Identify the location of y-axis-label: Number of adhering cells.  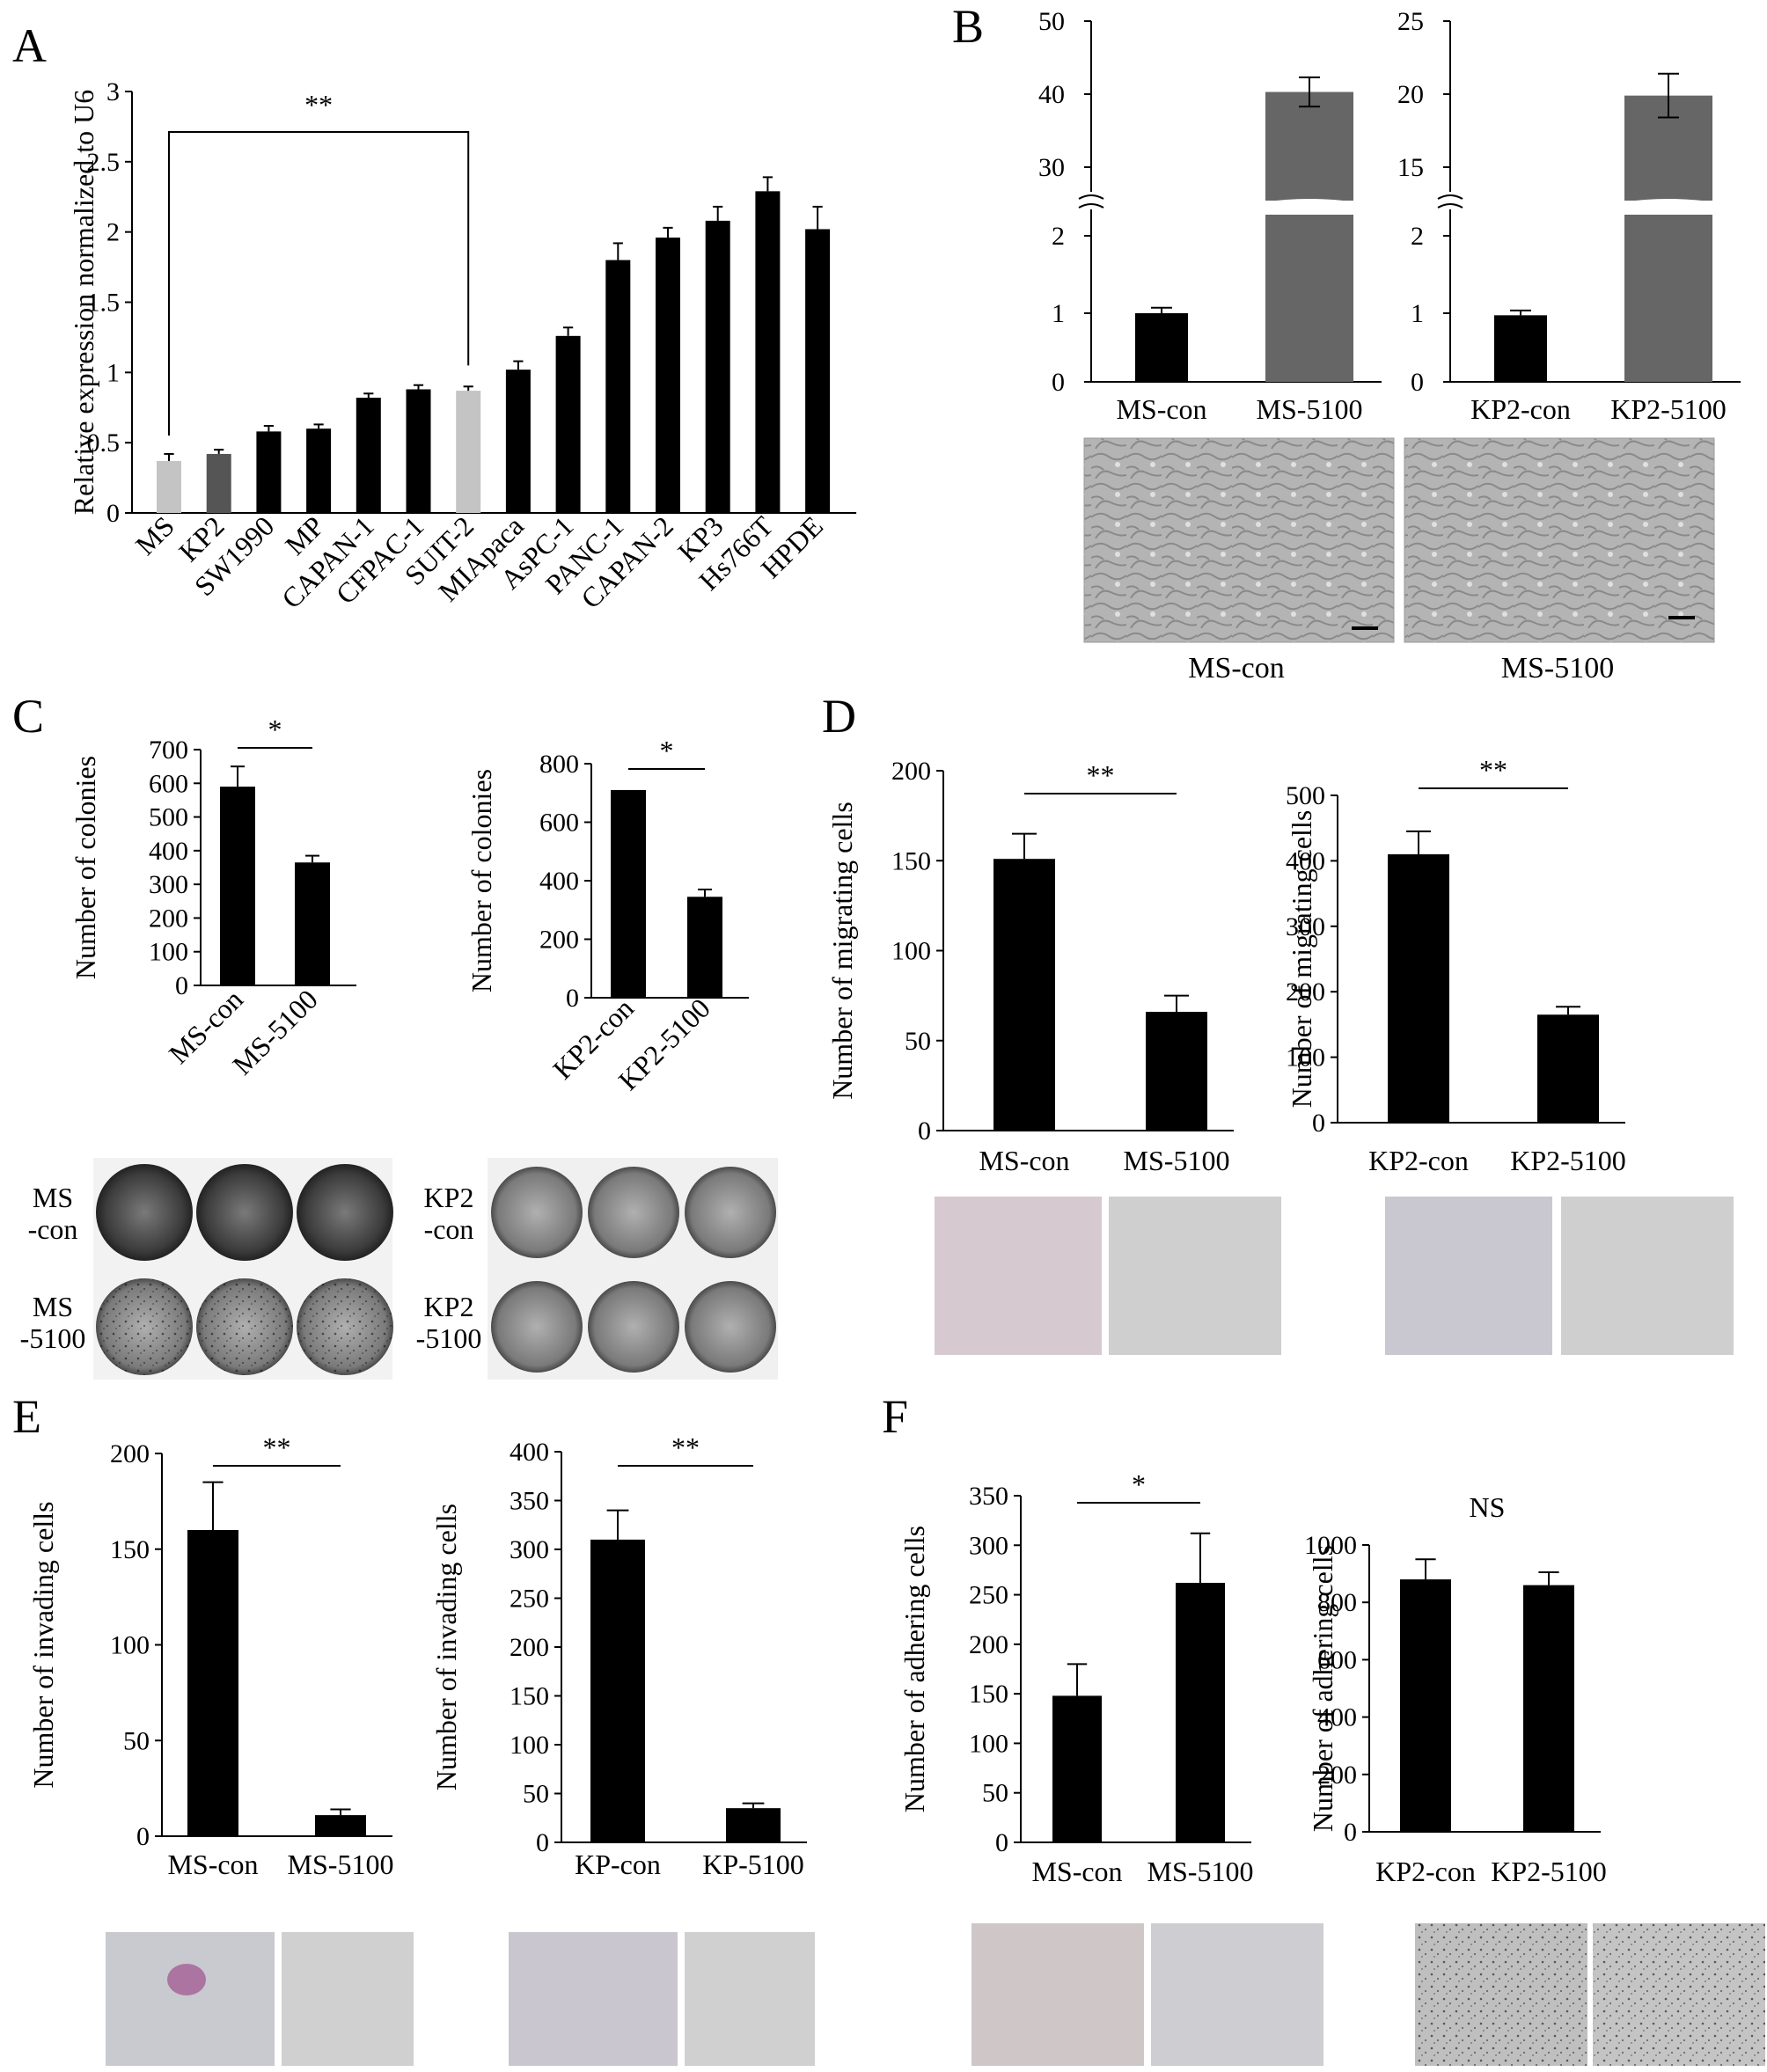
(1322, 1688).